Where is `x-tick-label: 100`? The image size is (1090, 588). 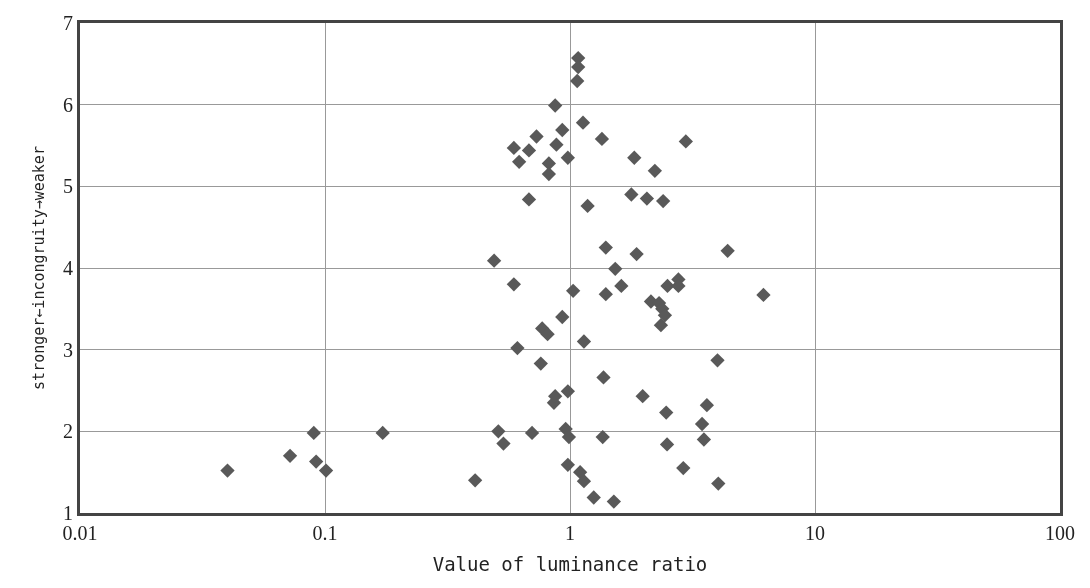 x-tick-label: 100 is located at coordinates (1060, 533).